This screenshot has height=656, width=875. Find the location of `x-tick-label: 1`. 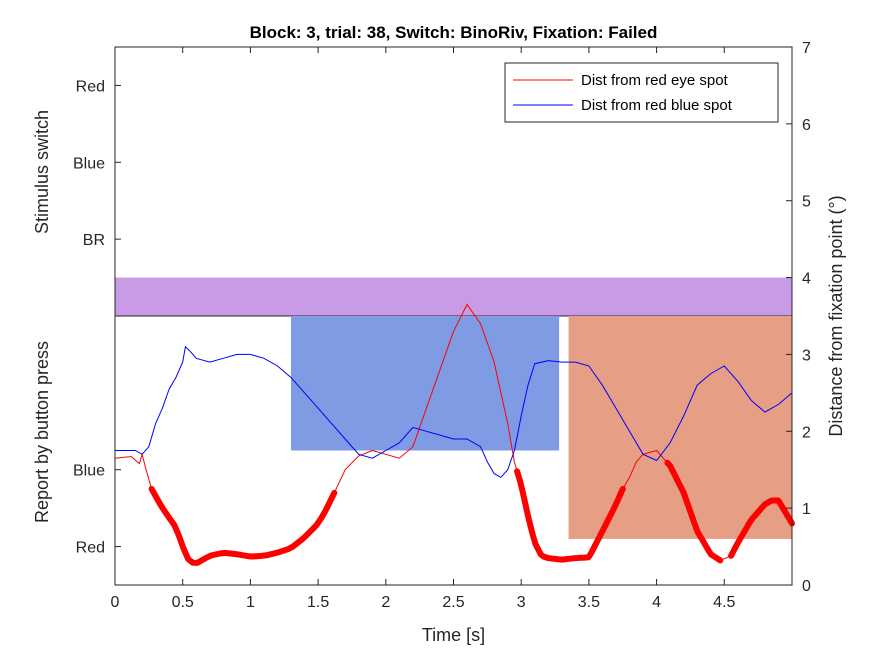

x-tick-label: 1 is located at coordinates (250, 602).